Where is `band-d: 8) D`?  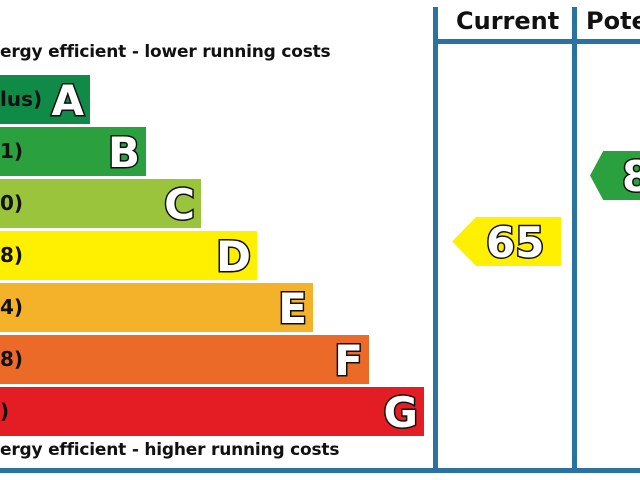
band-d: 8) D is located at coordinates (128, 257).